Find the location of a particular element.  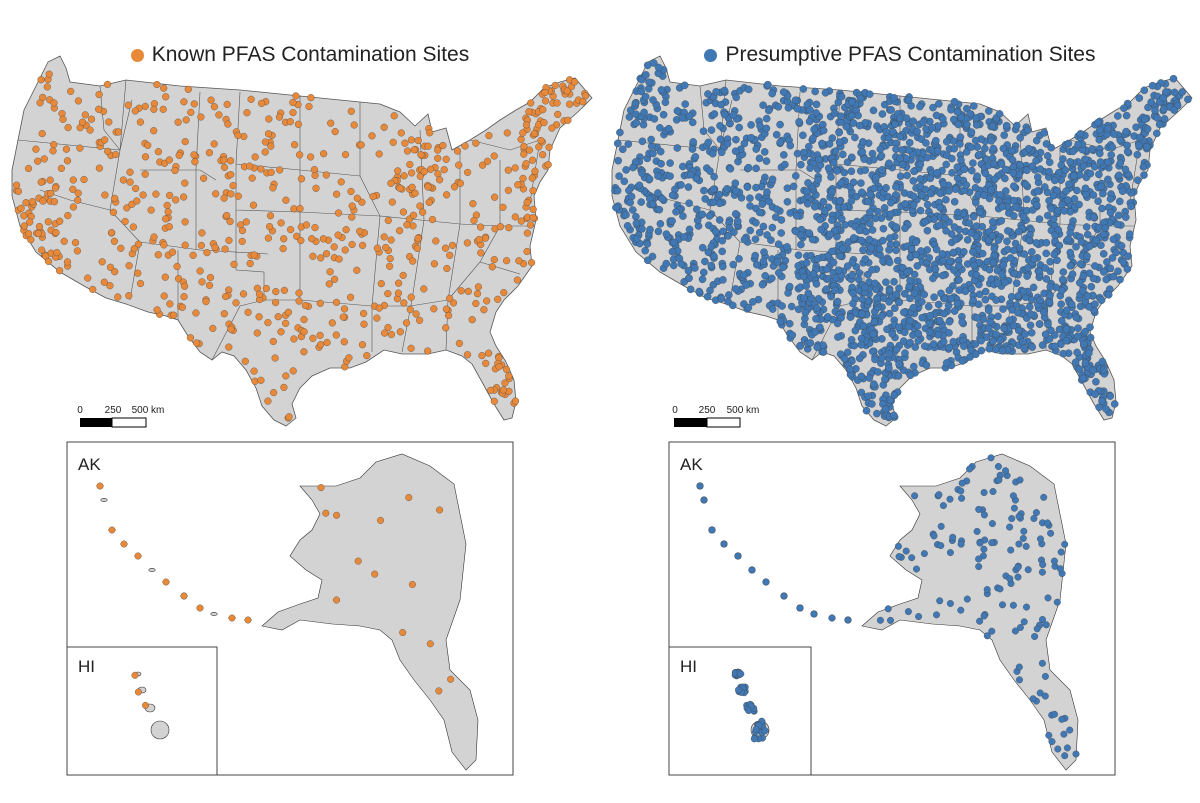

island-shape is located at coordinates (214, 614).